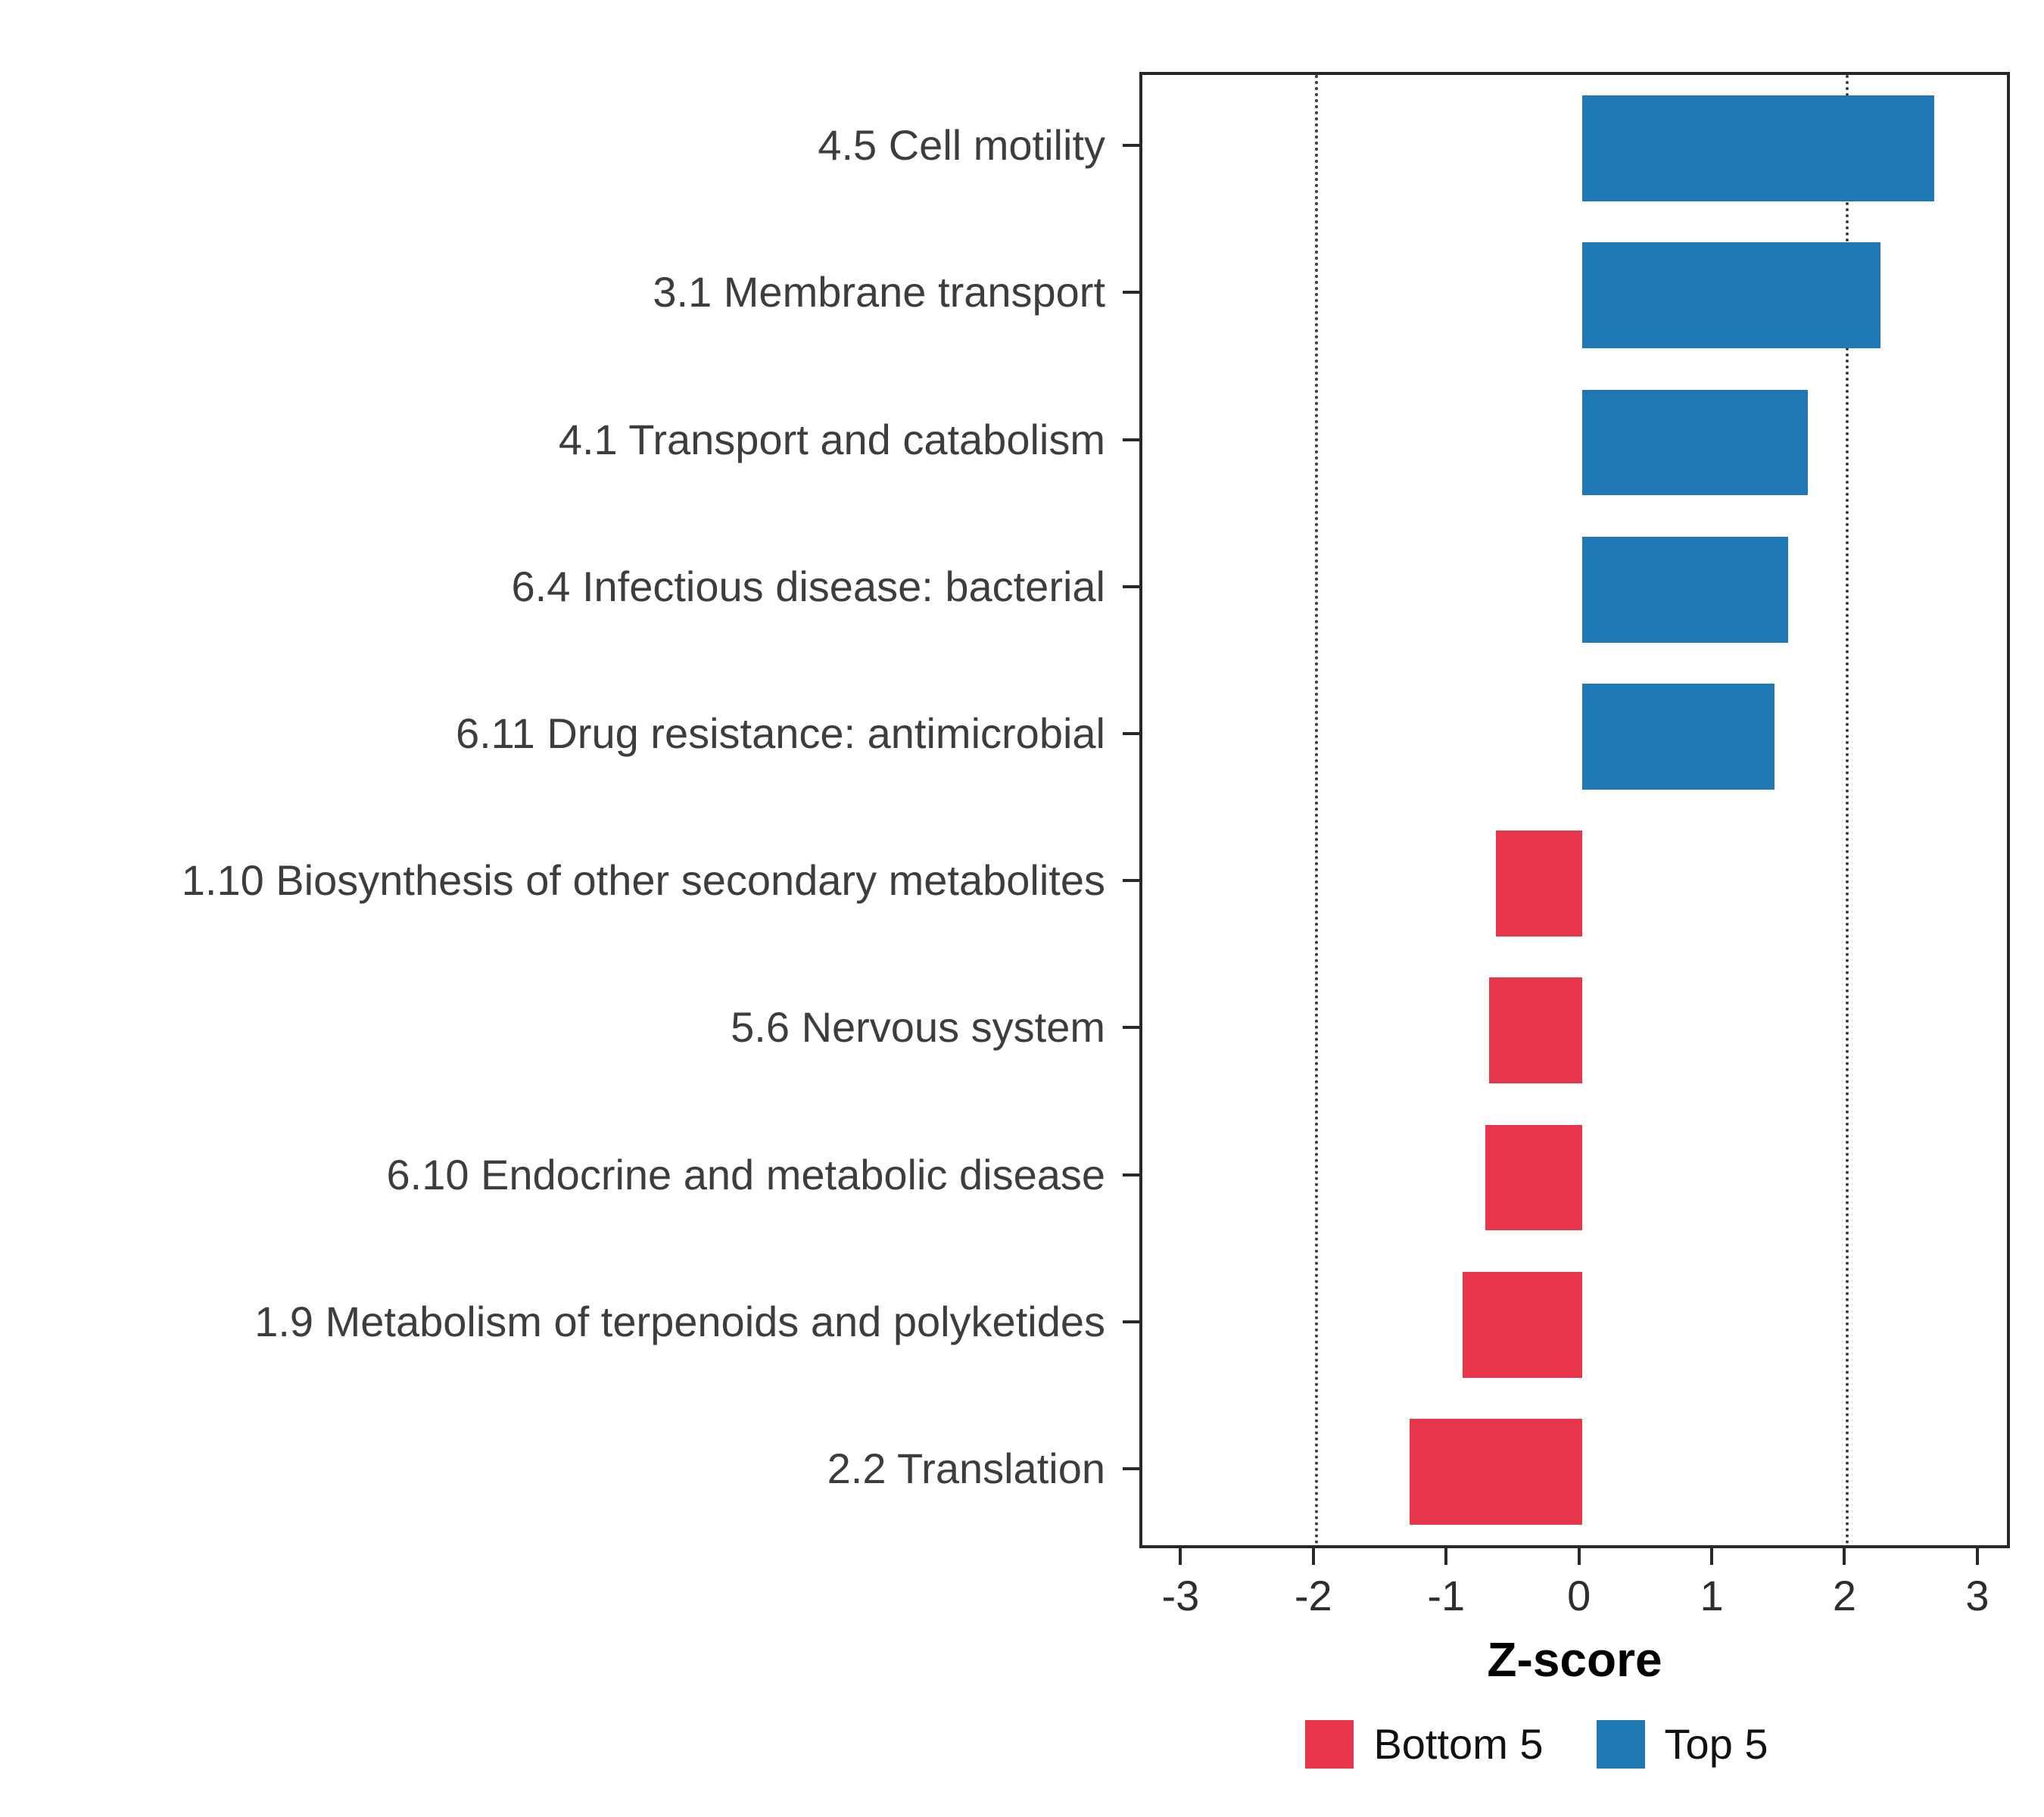  I want to click on legend-swatch-bottom5-icon, so click(1329, 1744).